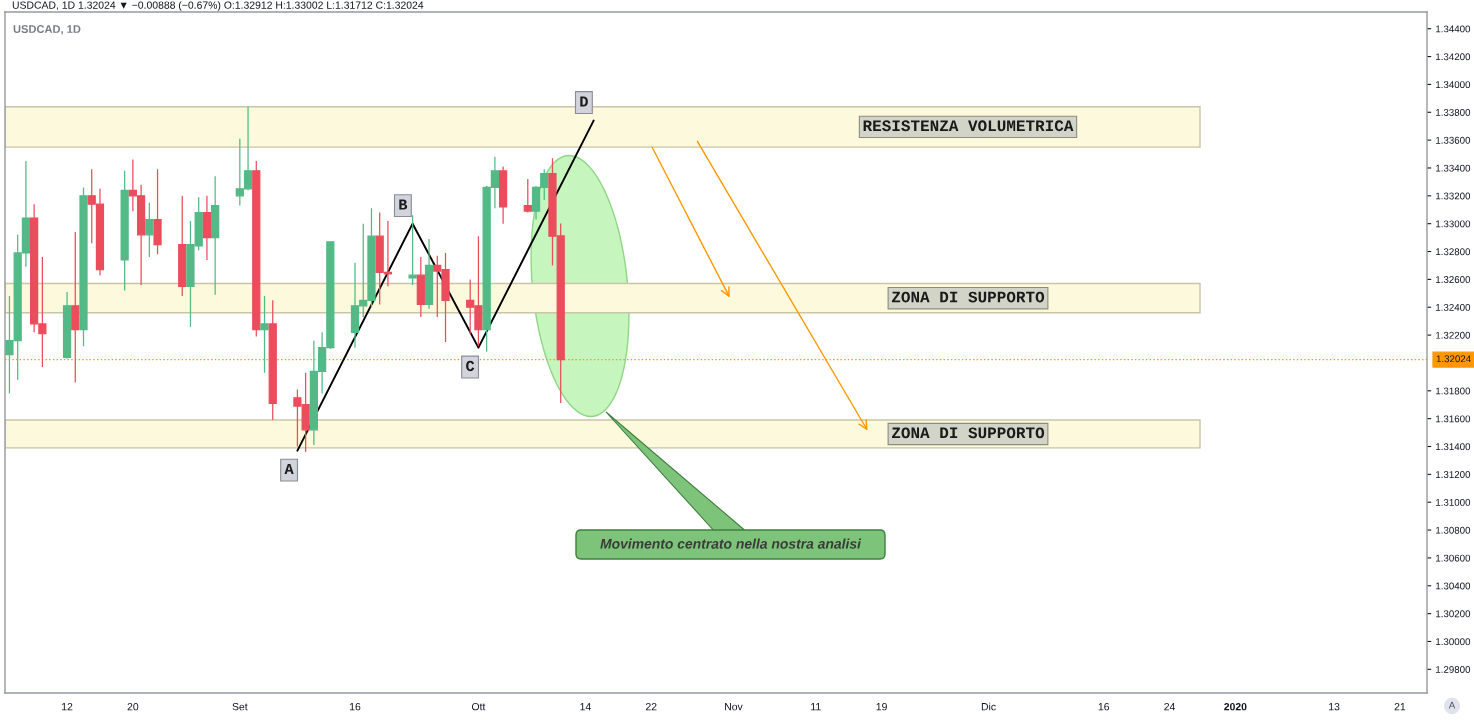 This screenshot has width=1474, height=720. What do you see at coordinates (67, 707) in the screenshot?
I see `x-tick-label: 12` at bounding box center [67, 707].